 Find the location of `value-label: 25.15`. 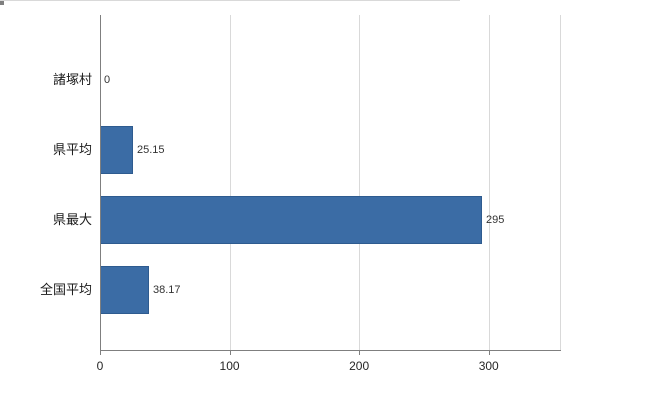

value-label: 25.15 is located at coordinates (151, 150).